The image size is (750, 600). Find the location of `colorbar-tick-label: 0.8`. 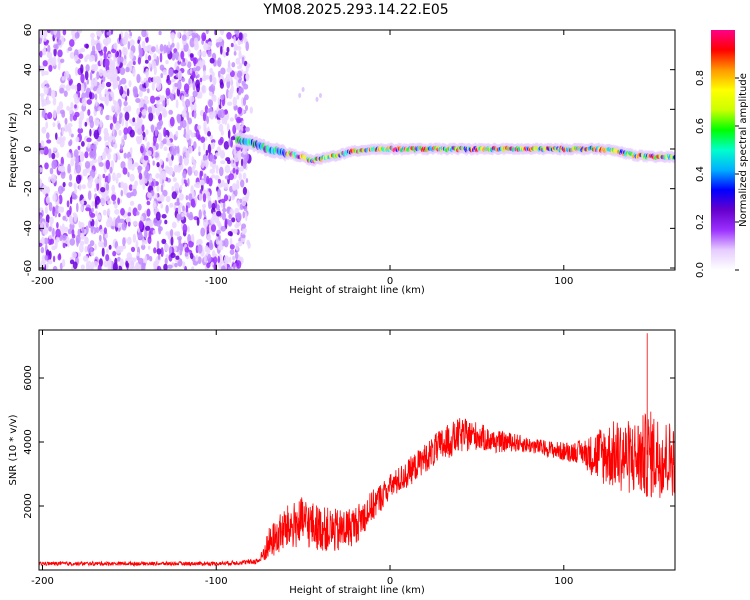

colorbar-tick-label: 0.8 is located at coordinates (700, 78).